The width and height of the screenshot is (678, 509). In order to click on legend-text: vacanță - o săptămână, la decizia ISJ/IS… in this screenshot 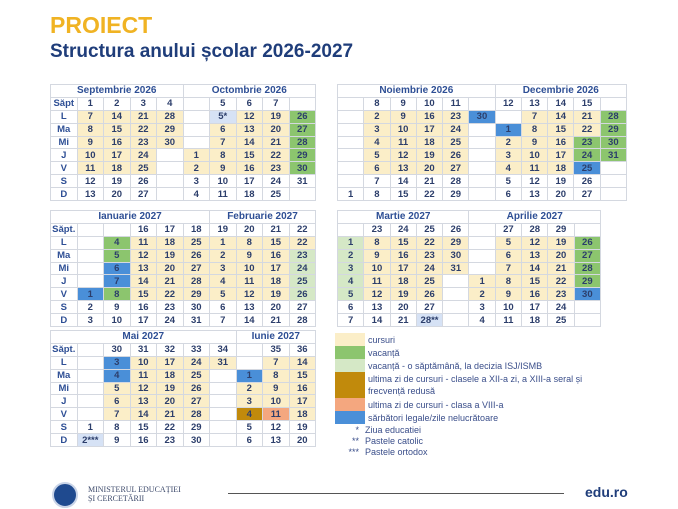, I will do `click(455, 365)`.